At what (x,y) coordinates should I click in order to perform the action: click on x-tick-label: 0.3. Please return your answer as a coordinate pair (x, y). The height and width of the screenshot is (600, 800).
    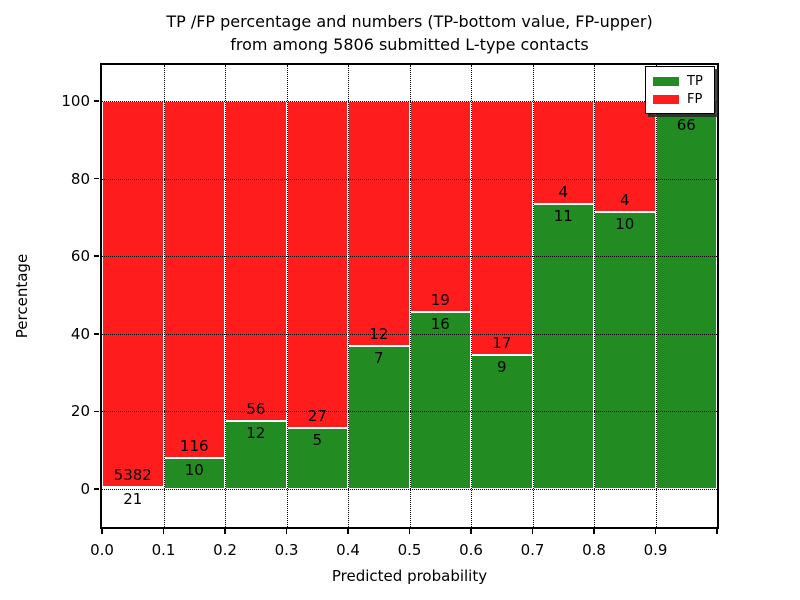
    Looking at the image, I should click on (286, 550).